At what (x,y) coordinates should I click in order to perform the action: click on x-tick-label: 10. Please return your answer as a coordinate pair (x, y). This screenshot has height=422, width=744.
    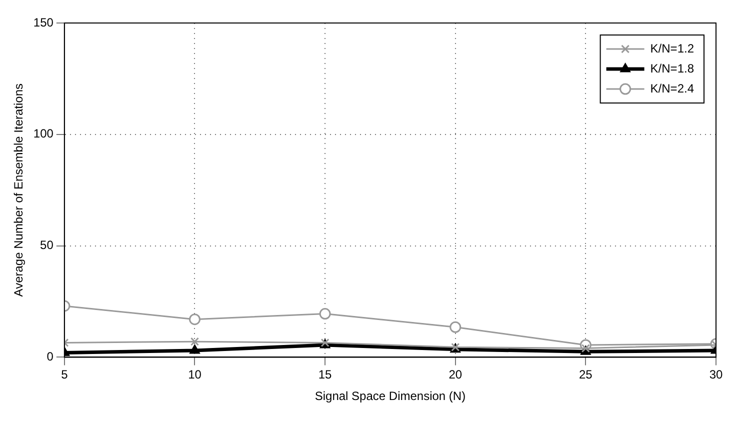
    Looking at the image, I should click on (195, 375).